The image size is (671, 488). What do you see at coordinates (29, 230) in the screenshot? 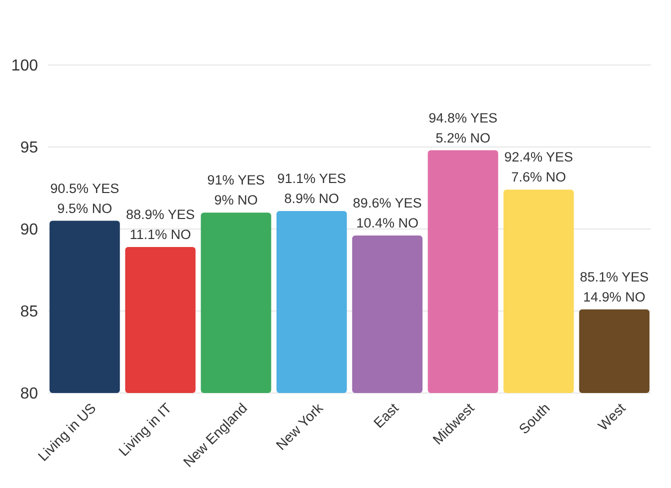
I see `y-tick-label: 90` at bounding box center [29, 230].